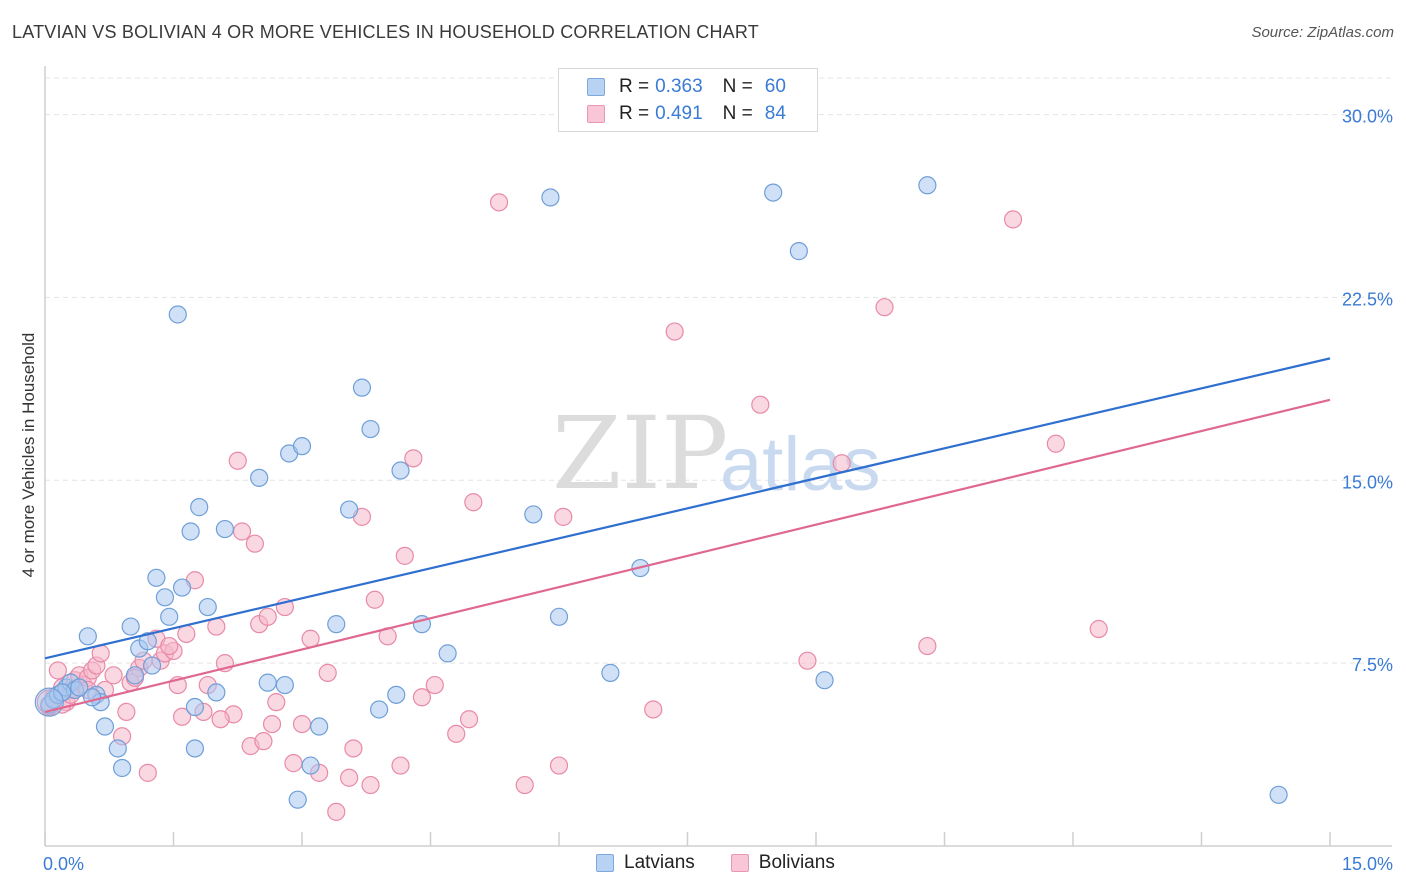 This screenshot has height=892, width=1406. I want to click on legend-item-latvians: Latvians, so click(645, 863).